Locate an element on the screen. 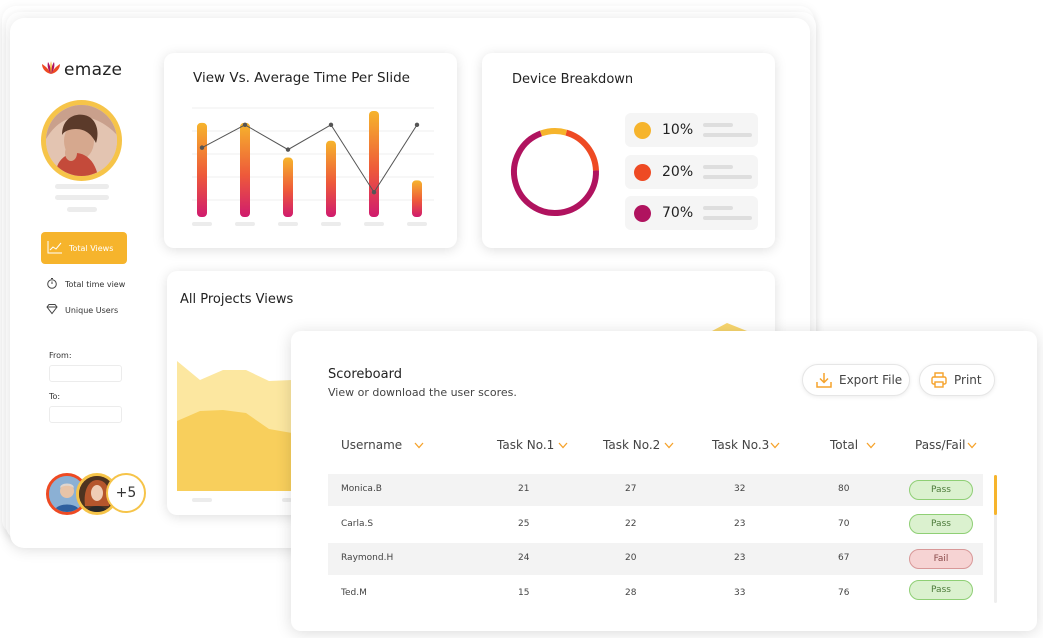 The height and width of the screenshot is (638, 1043). profile-avatar is located at coordinates (81, 140).